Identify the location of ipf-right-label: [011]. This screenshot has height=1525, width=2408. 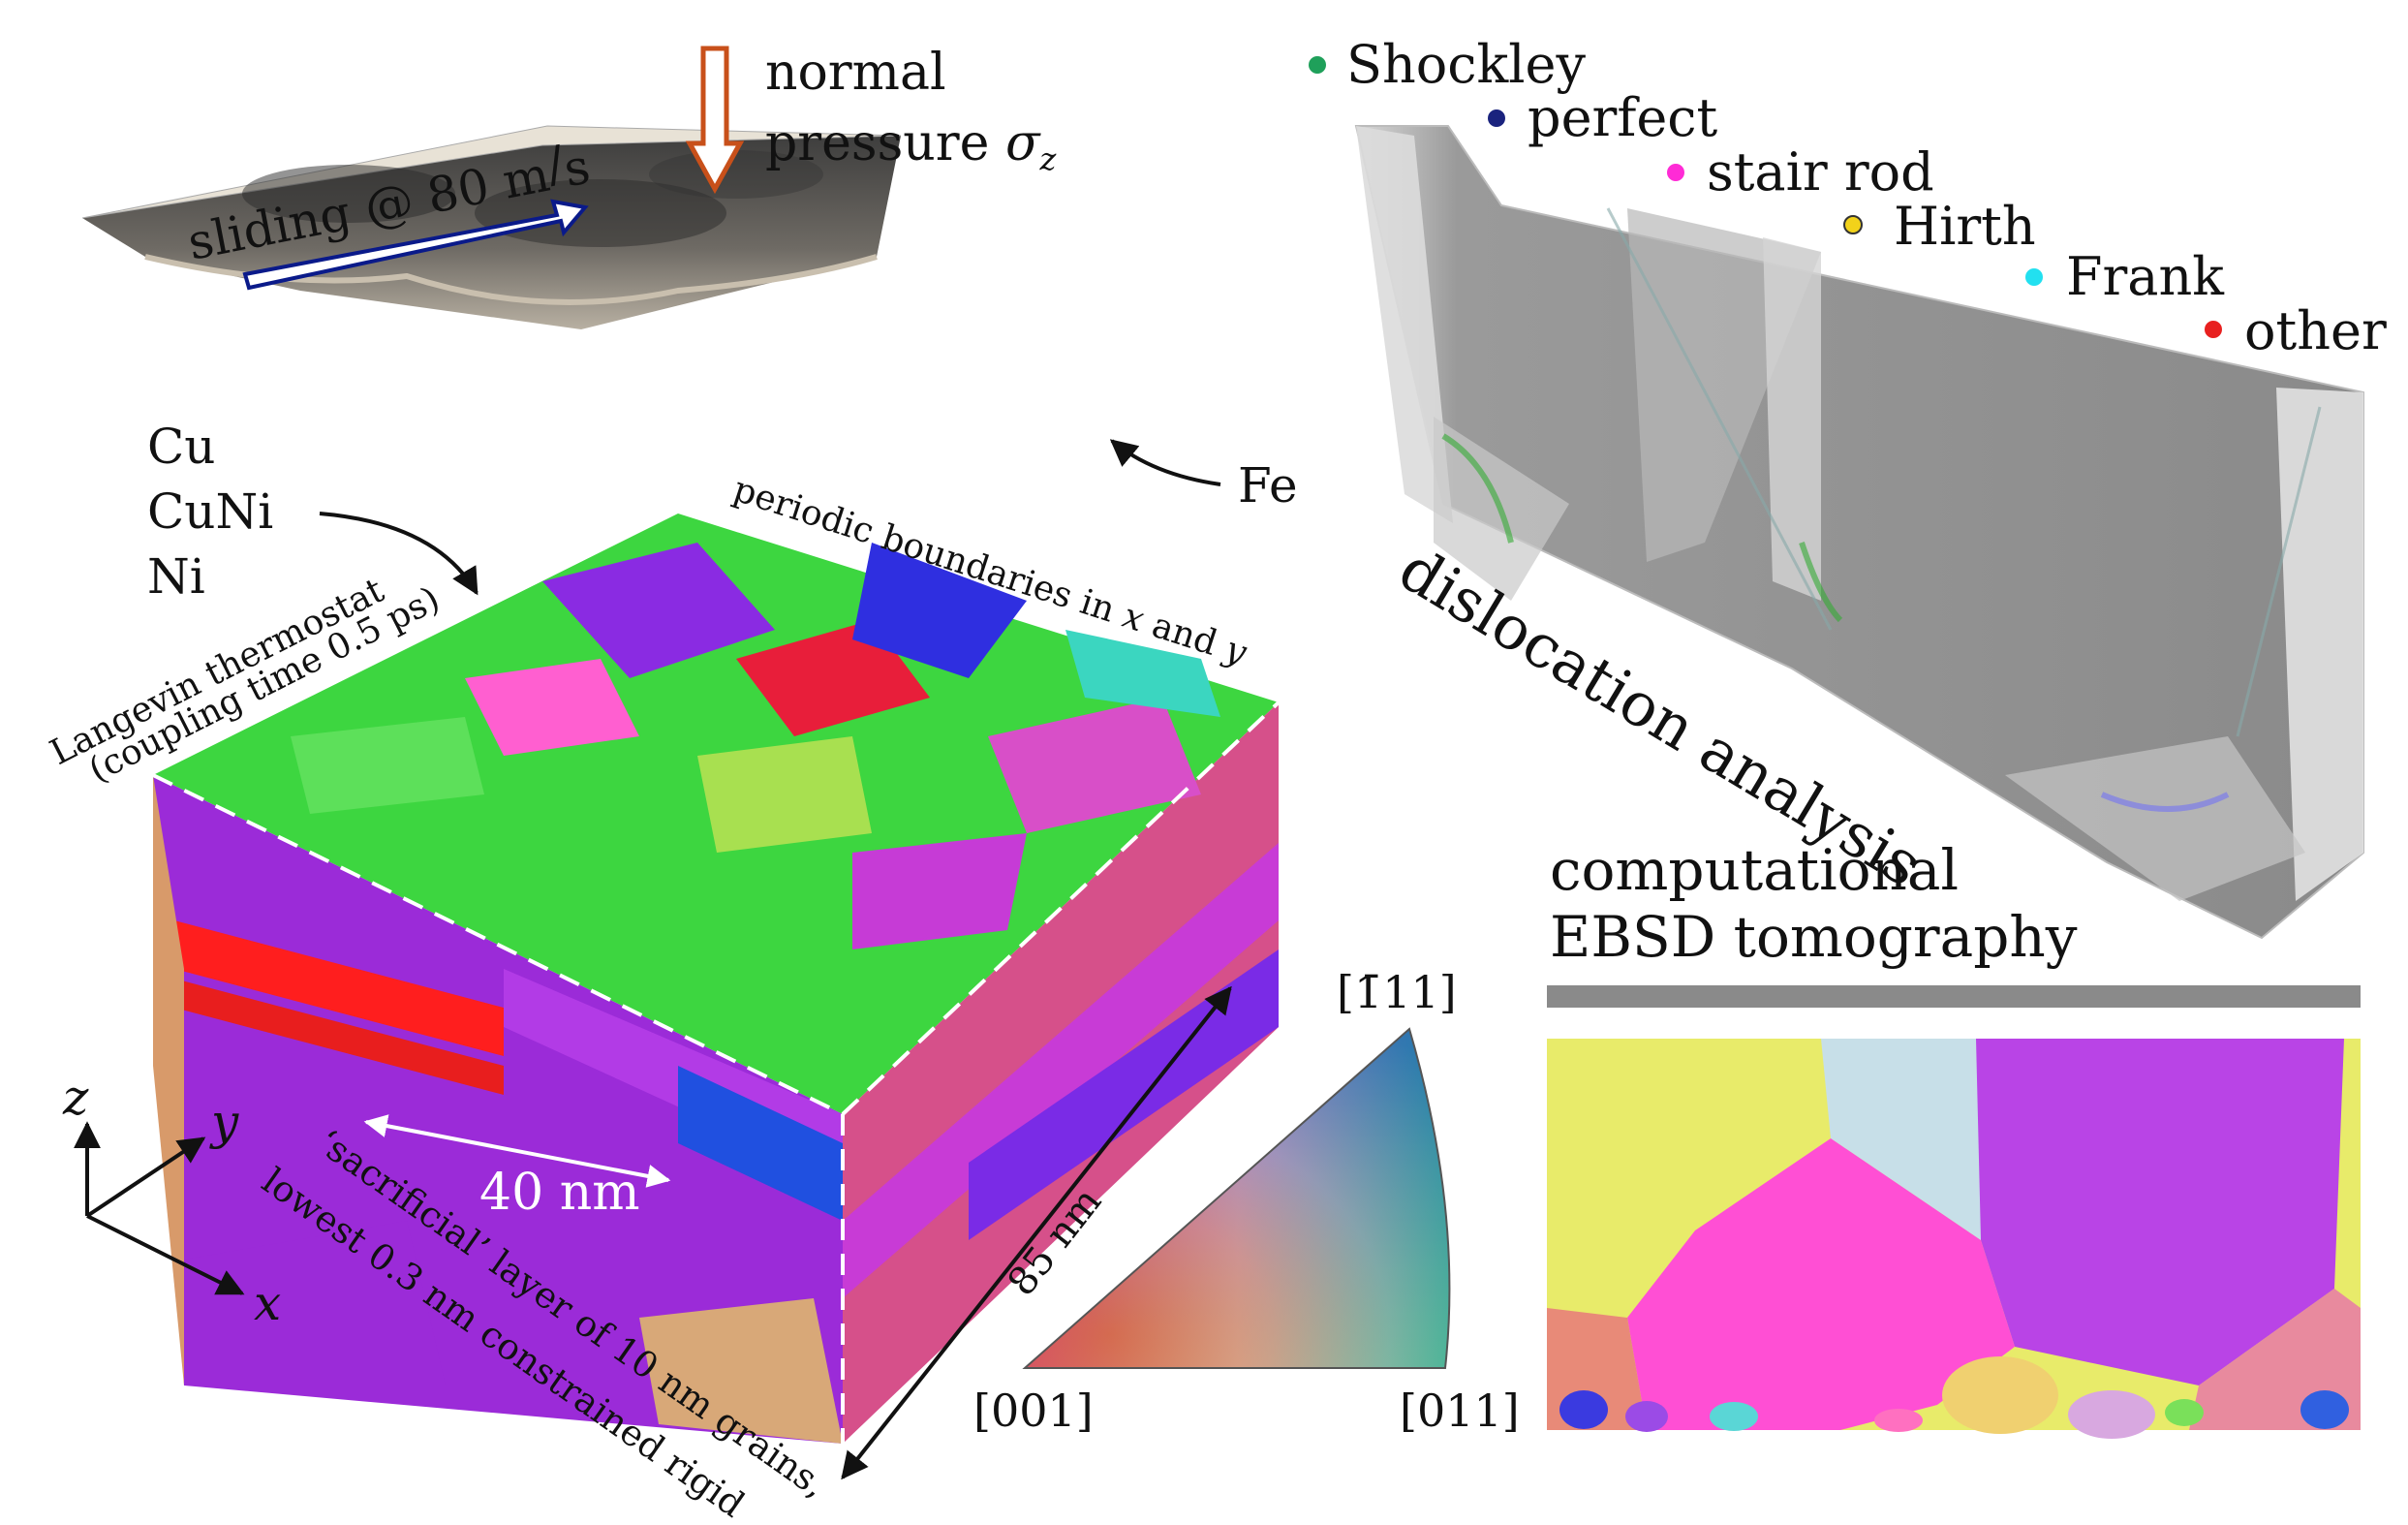
(1460, 1411).